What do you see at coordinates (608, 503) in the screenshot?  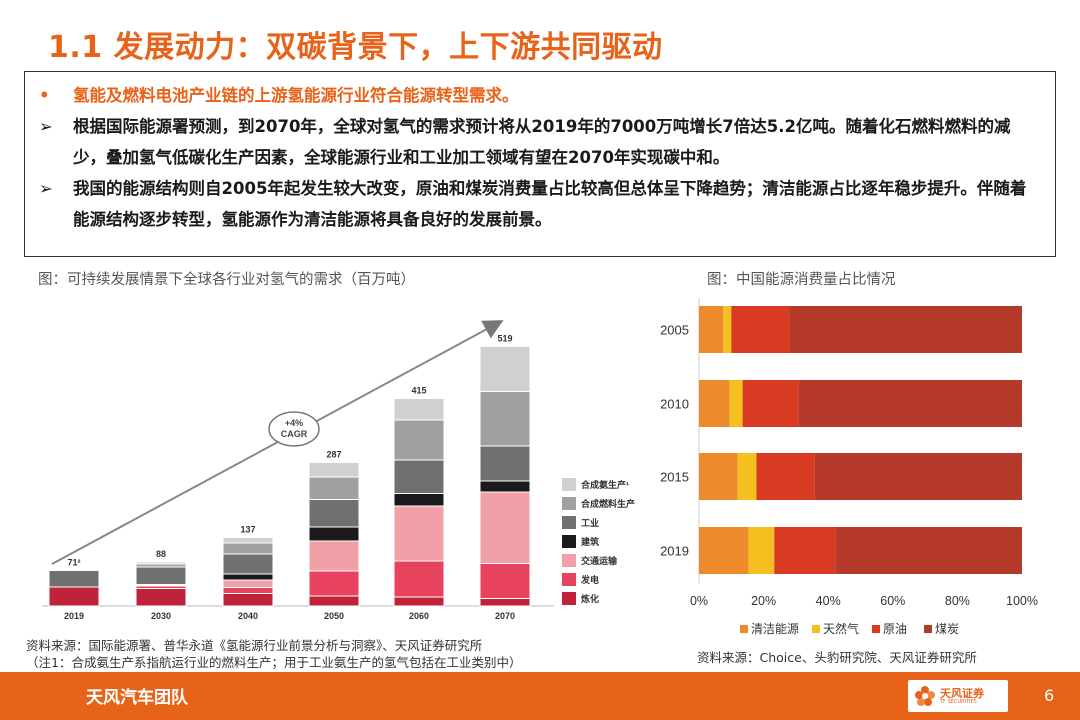 I see `legend-label: 合成燃料生产` at bounding box center [608, 503].